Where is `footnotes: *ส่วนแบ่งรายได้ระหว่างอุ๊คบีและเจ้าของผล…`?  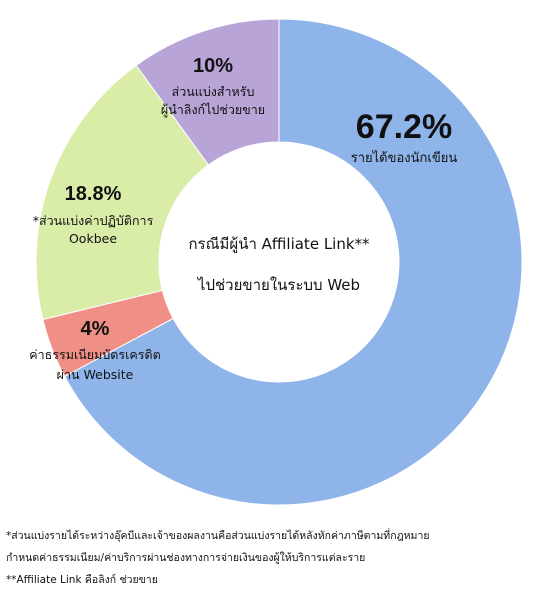
footnotes: *ส่วนแบ่งรายได้ระหว่างอุ๊คบีและเจ้าของผล… is located at coordinates (276, 558).